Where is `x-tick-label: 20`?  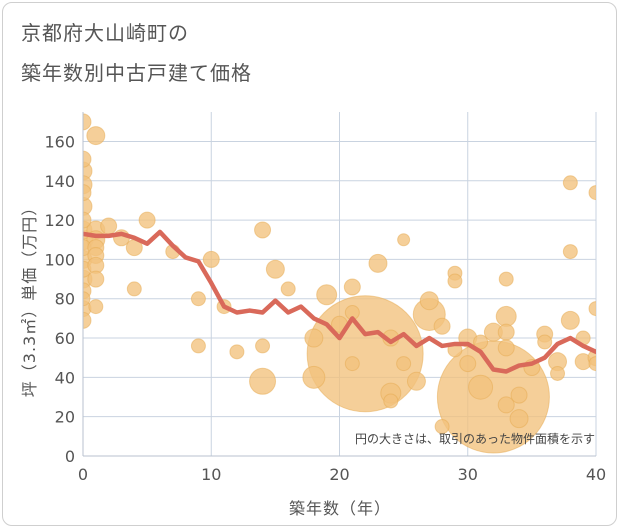
x-tick-label: 20 is located at coordinates (339, 474).